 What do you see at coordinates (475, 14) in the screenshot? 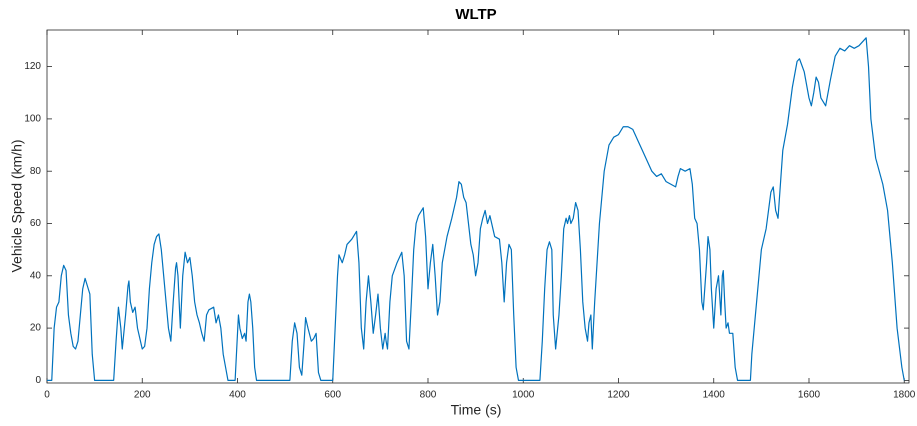
I see `chart-title: WLTP` at bounding box center [475, 14].